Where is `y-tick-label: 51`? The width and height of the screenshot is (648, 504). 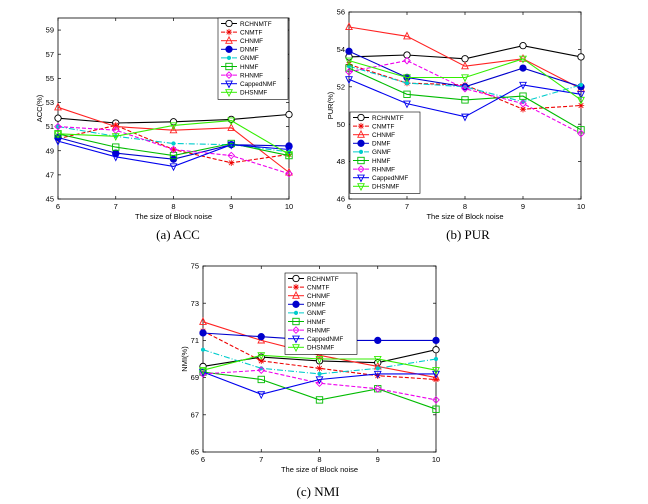 y-tick-label: 51 is located at coordinates (50, 126).